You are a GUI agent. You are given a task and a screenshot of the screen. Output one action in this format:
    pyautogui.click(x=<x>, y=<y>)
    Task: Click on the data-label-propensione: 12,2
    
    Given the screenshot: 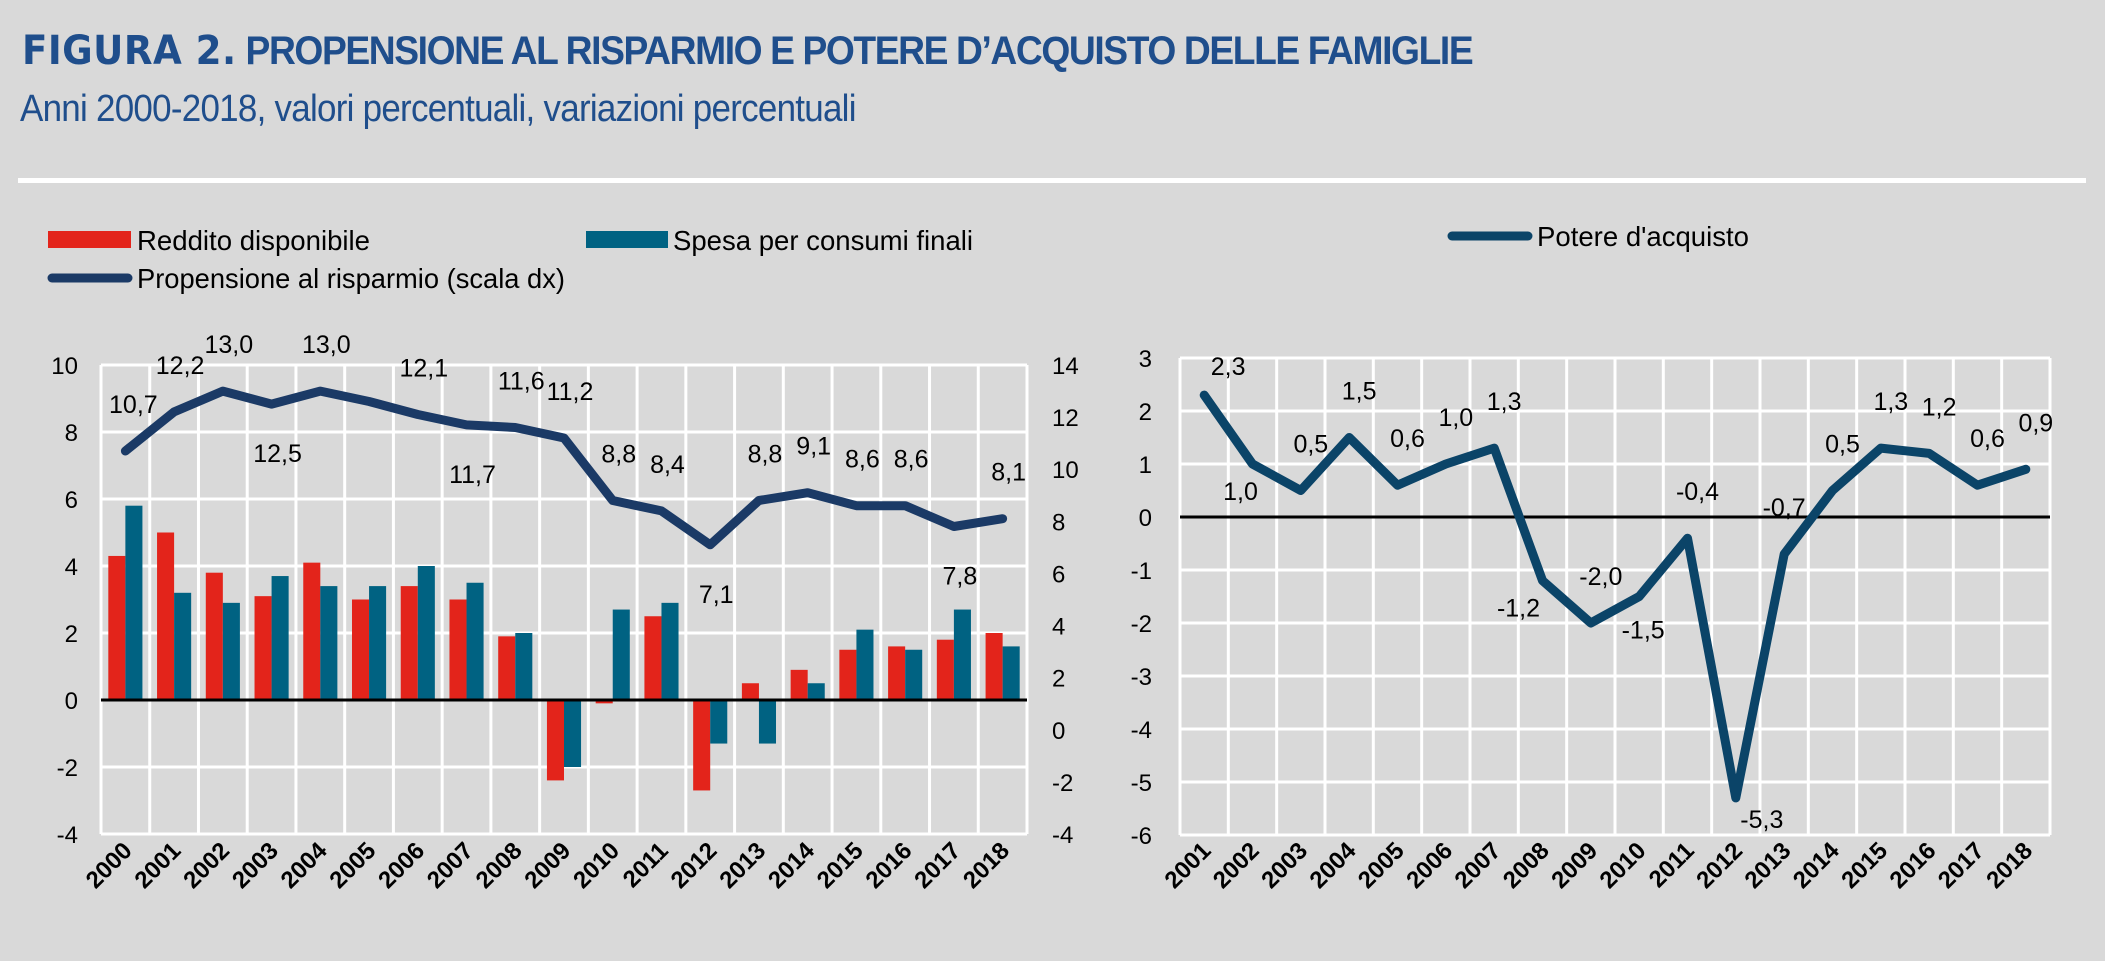 What is the action you would take?
    pyautogui.click(x=180, y=366)
    